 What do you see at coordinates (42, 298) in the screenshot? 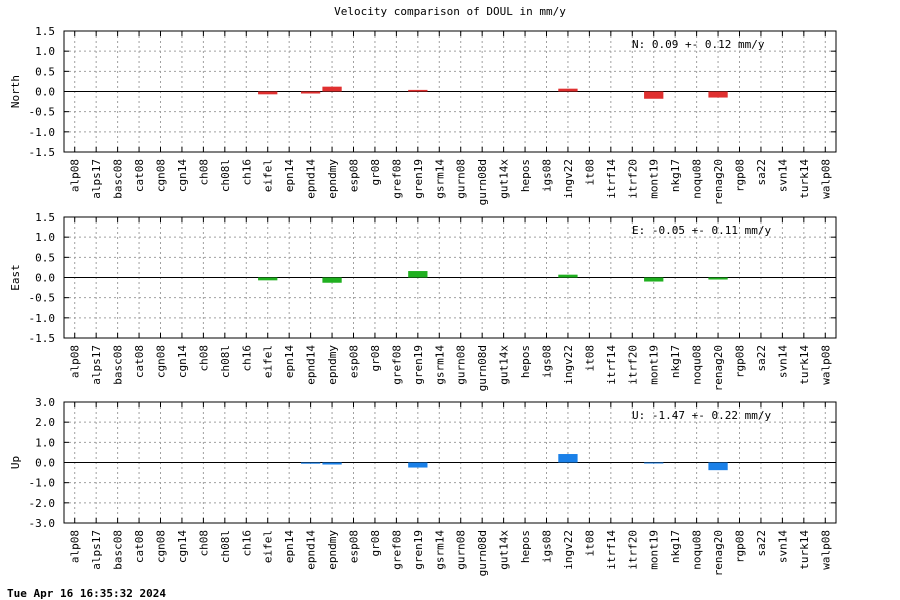
I see `y-tick-label: -0.5` at bounding box center [42, 298].